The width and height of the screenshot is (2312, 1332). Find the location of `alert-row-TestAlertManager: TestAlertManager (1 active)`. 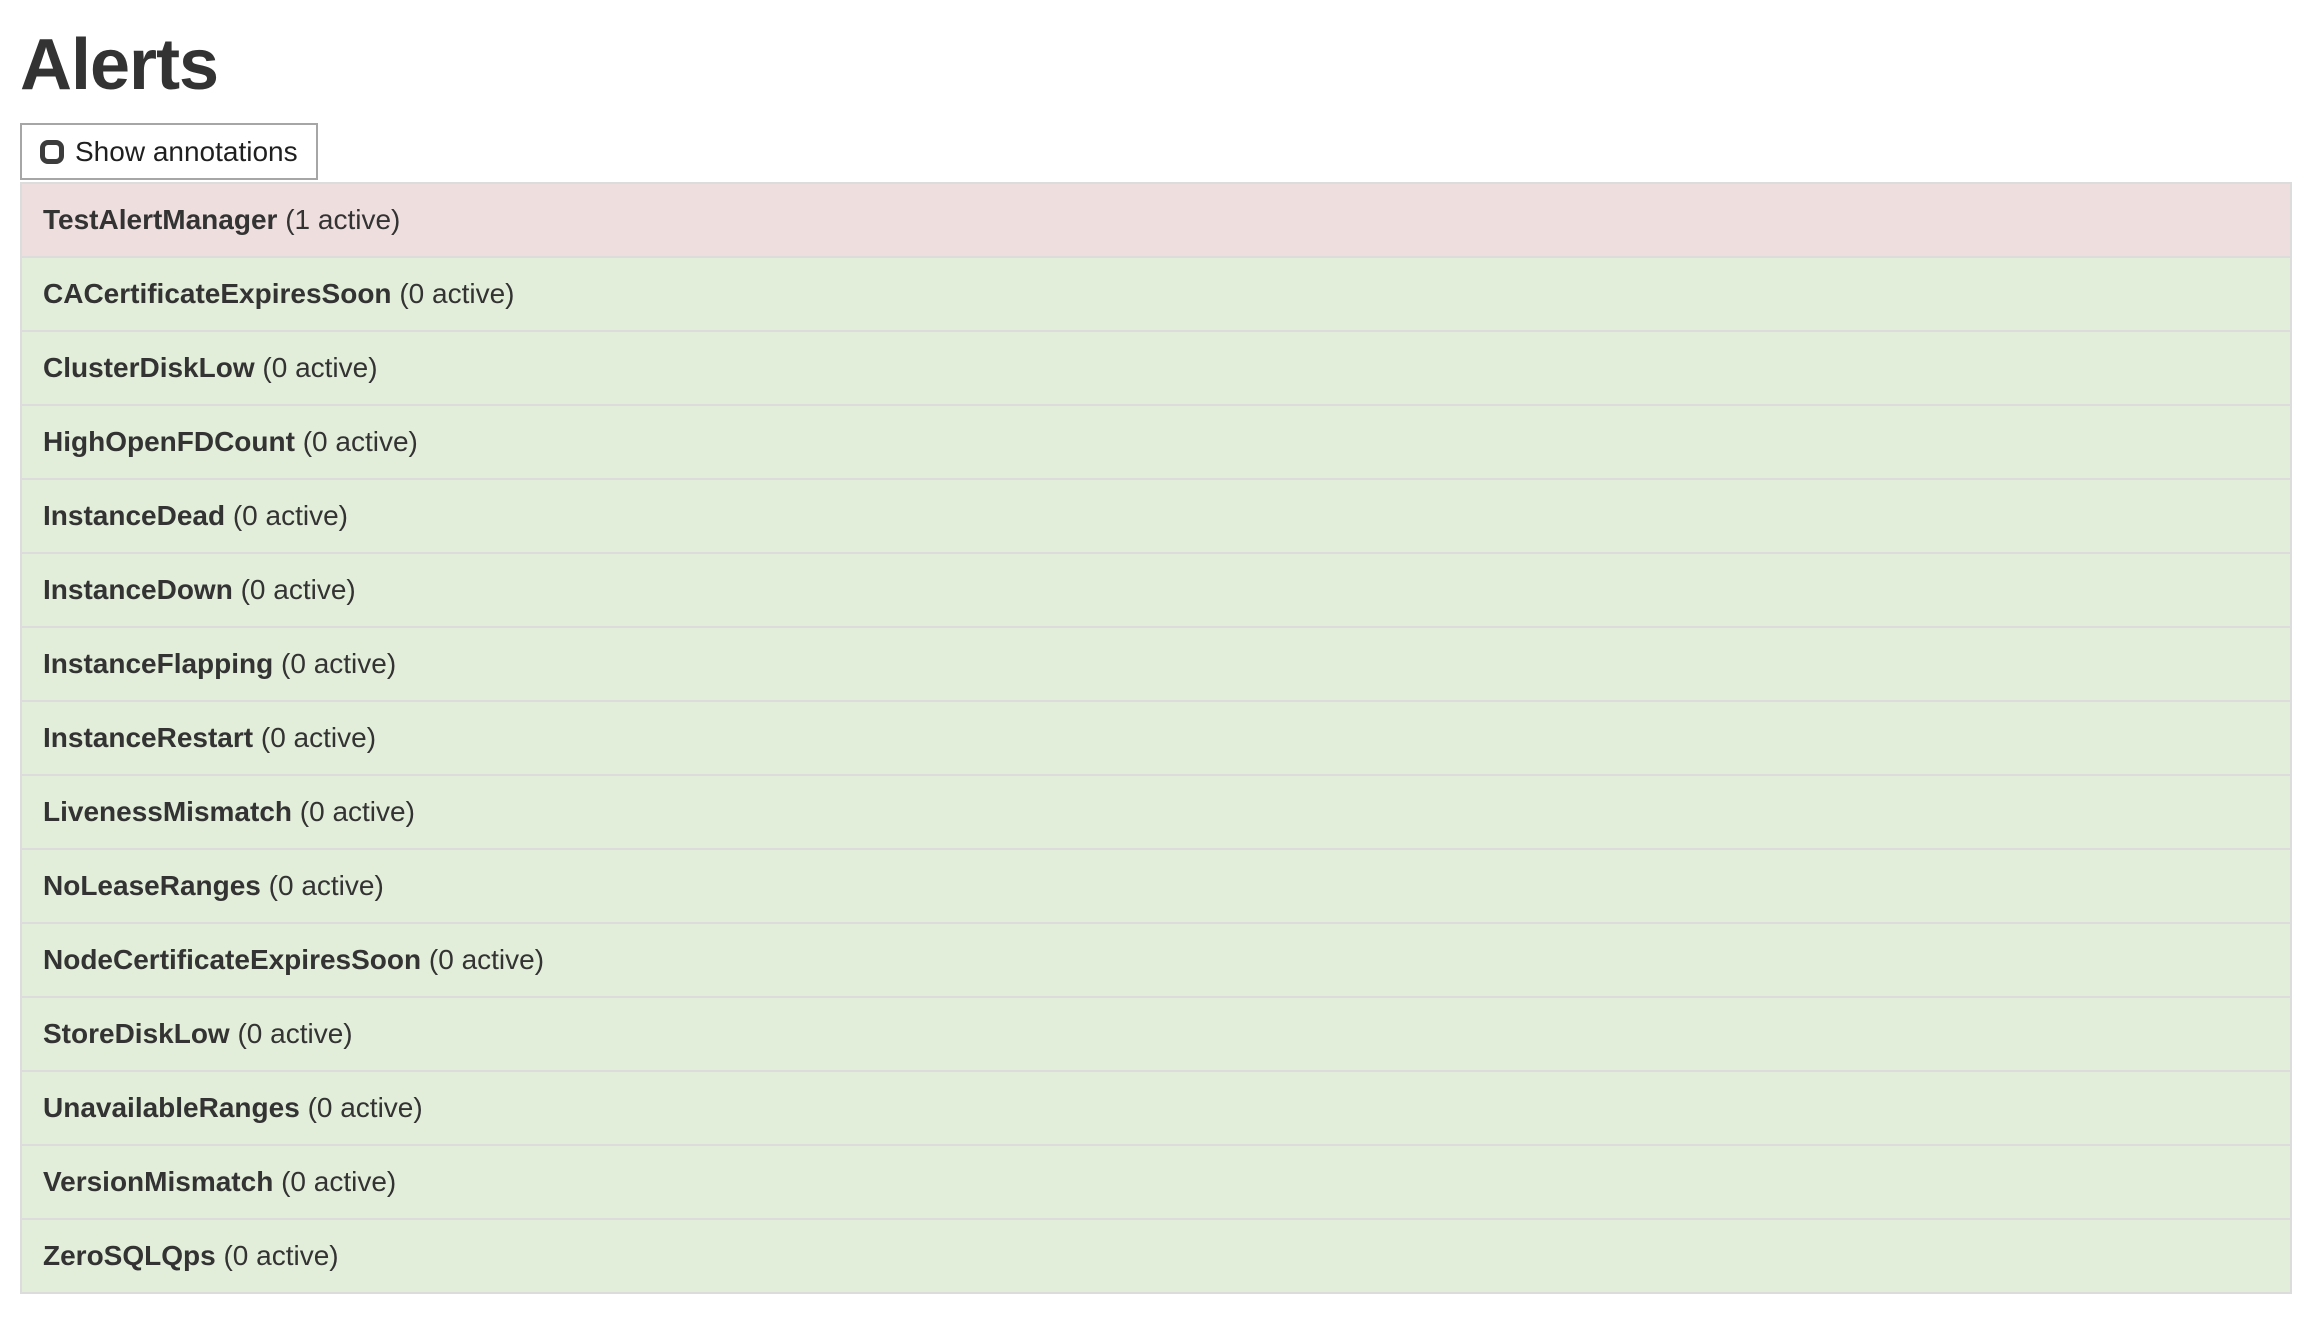

alert-row-TestAlertManager: TestAlertManager (1 active) is located at coordinates (1156, 220).